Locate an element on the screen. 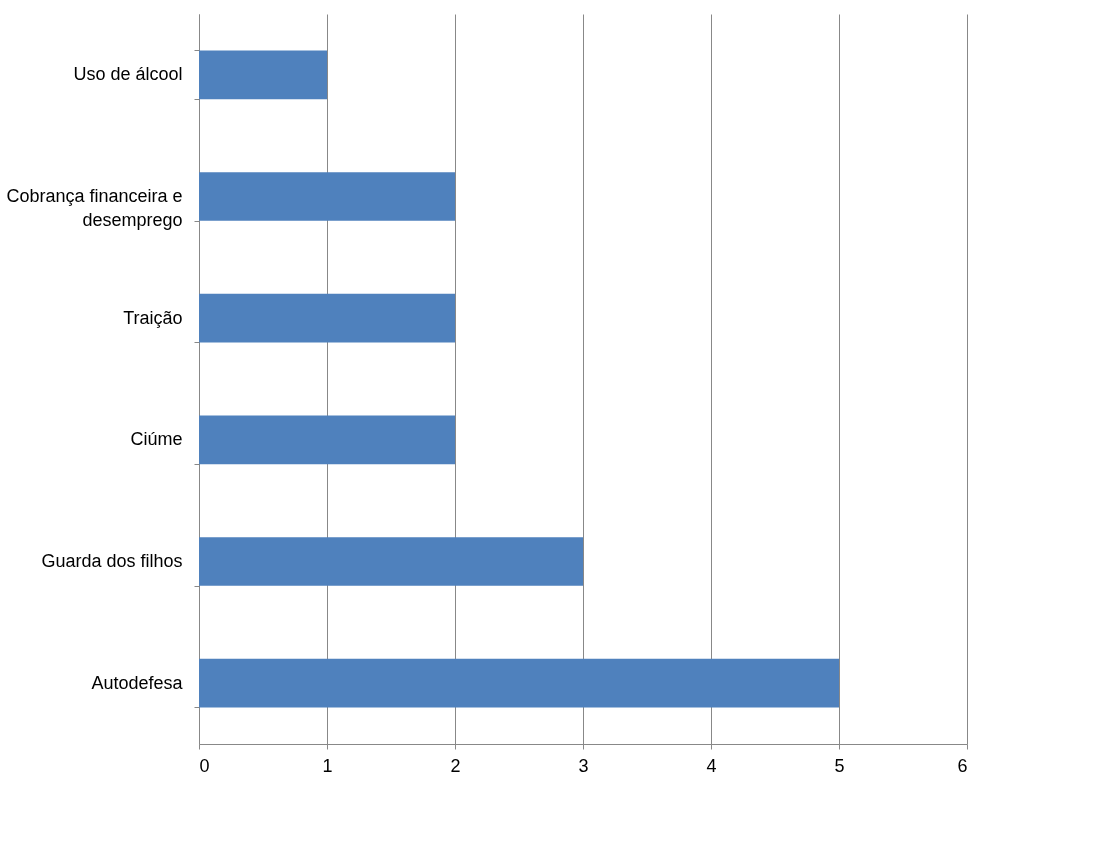 The image size is (1099, 865). y-tick-label: Ciúme is located at coordinates (156, 439).